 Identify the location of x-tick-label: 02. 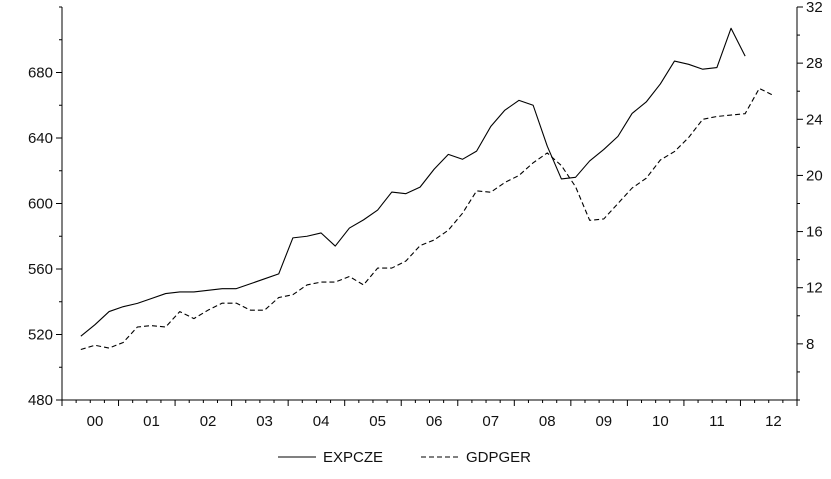
(208, 421).